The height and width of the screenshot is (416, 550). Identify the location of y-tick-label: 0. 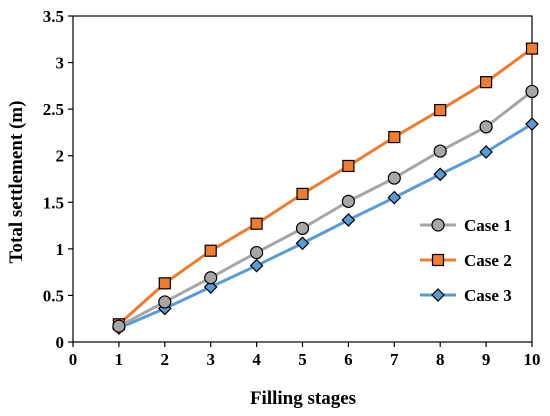
(60, 342).